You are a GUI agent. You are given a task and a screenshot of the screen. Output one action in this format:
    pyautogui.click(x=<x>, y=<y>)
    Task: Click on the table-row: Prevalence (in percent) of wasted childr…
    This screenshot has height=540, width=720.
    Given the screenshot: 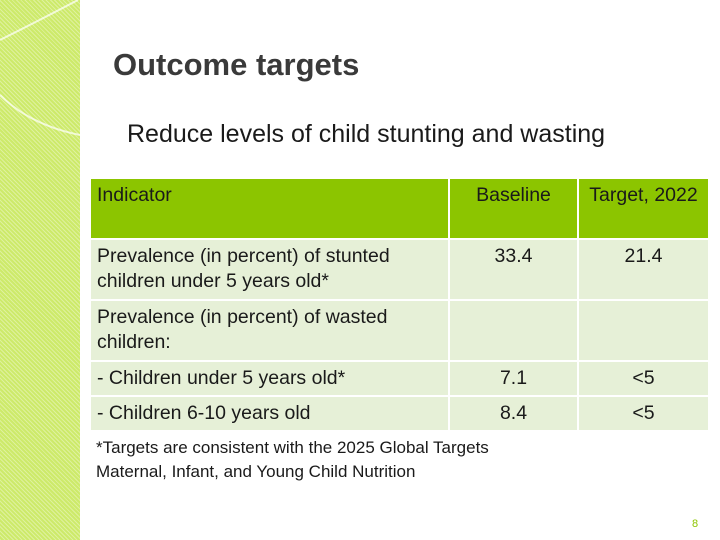 What is the action you would take?
    pyautogui.click(x=399, y=330)
    